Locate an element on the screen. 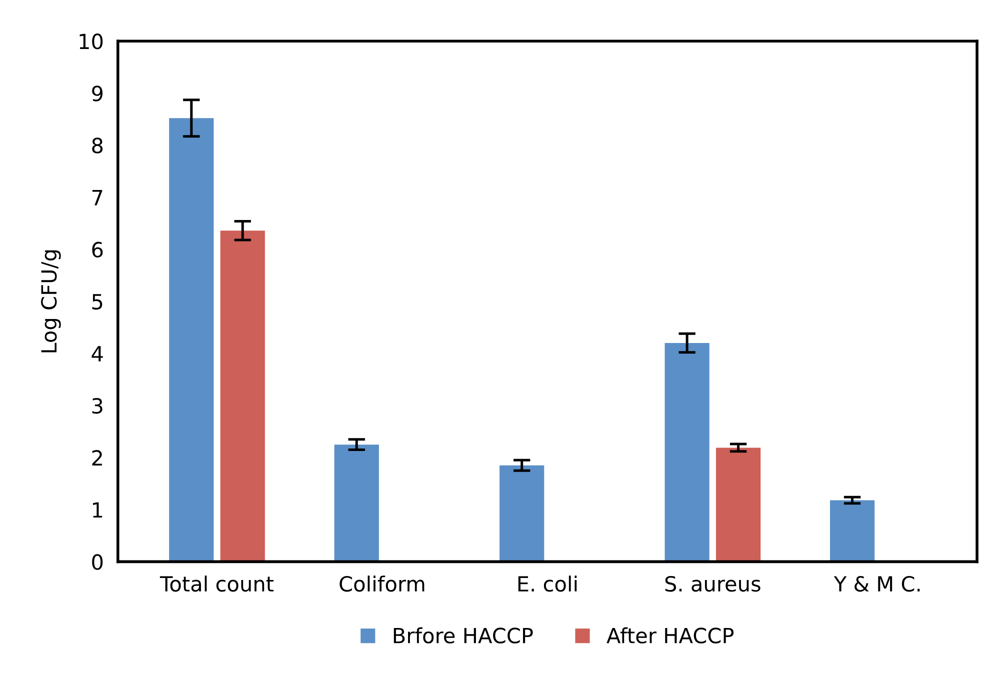 This screenshot has height=685, width=999. legend-label: After HACCP is located at coordinates (670, 635).